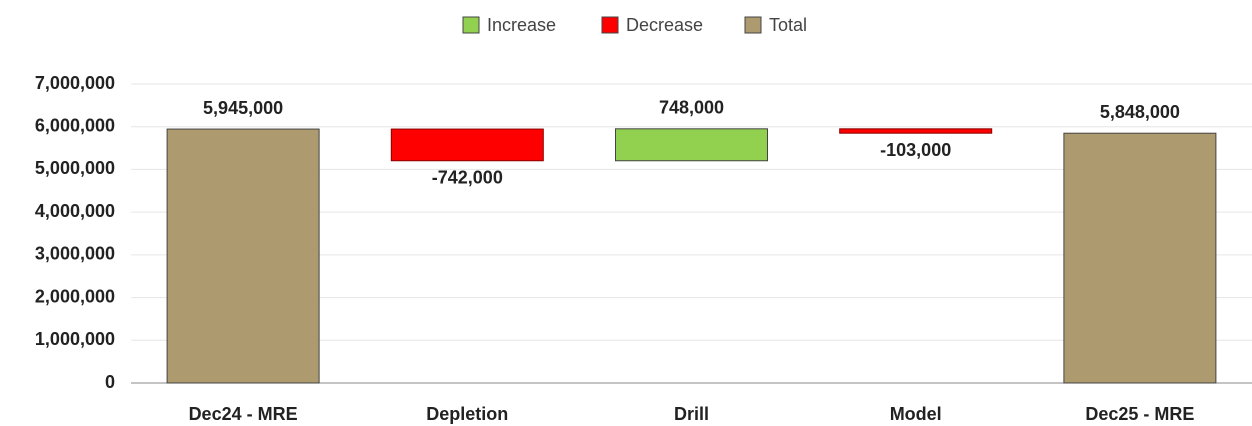  Describe the element at coordinates (75, 211) in the screenshot. I see `y-tick-label: 4,000,000` at that location.